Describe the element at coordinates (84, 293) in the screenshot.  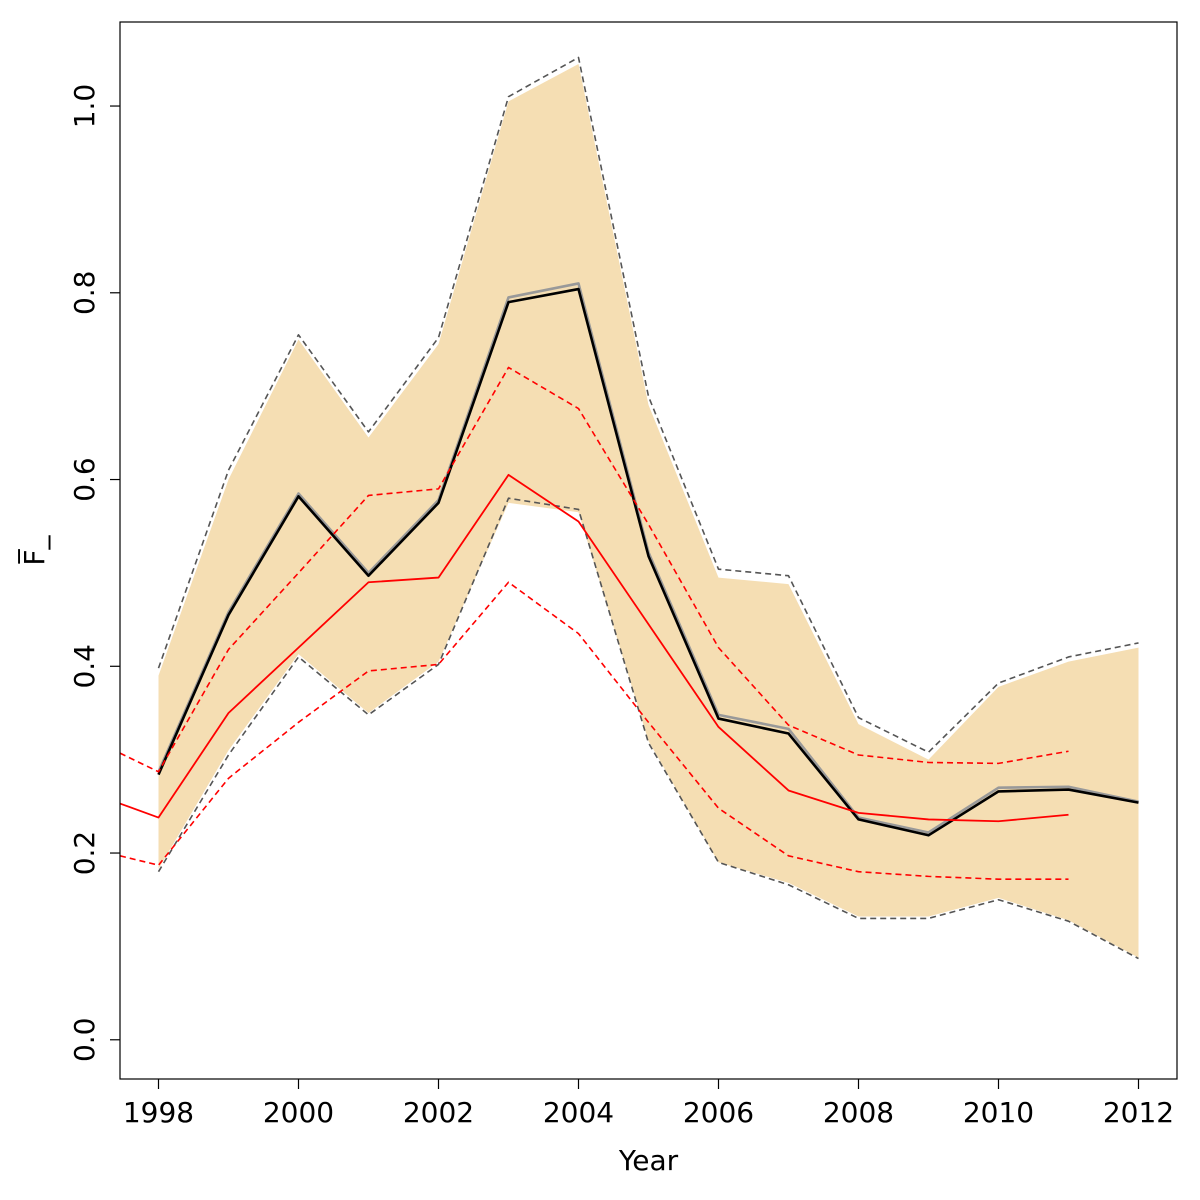
I see `y-tick-label: 0.8` at that location.